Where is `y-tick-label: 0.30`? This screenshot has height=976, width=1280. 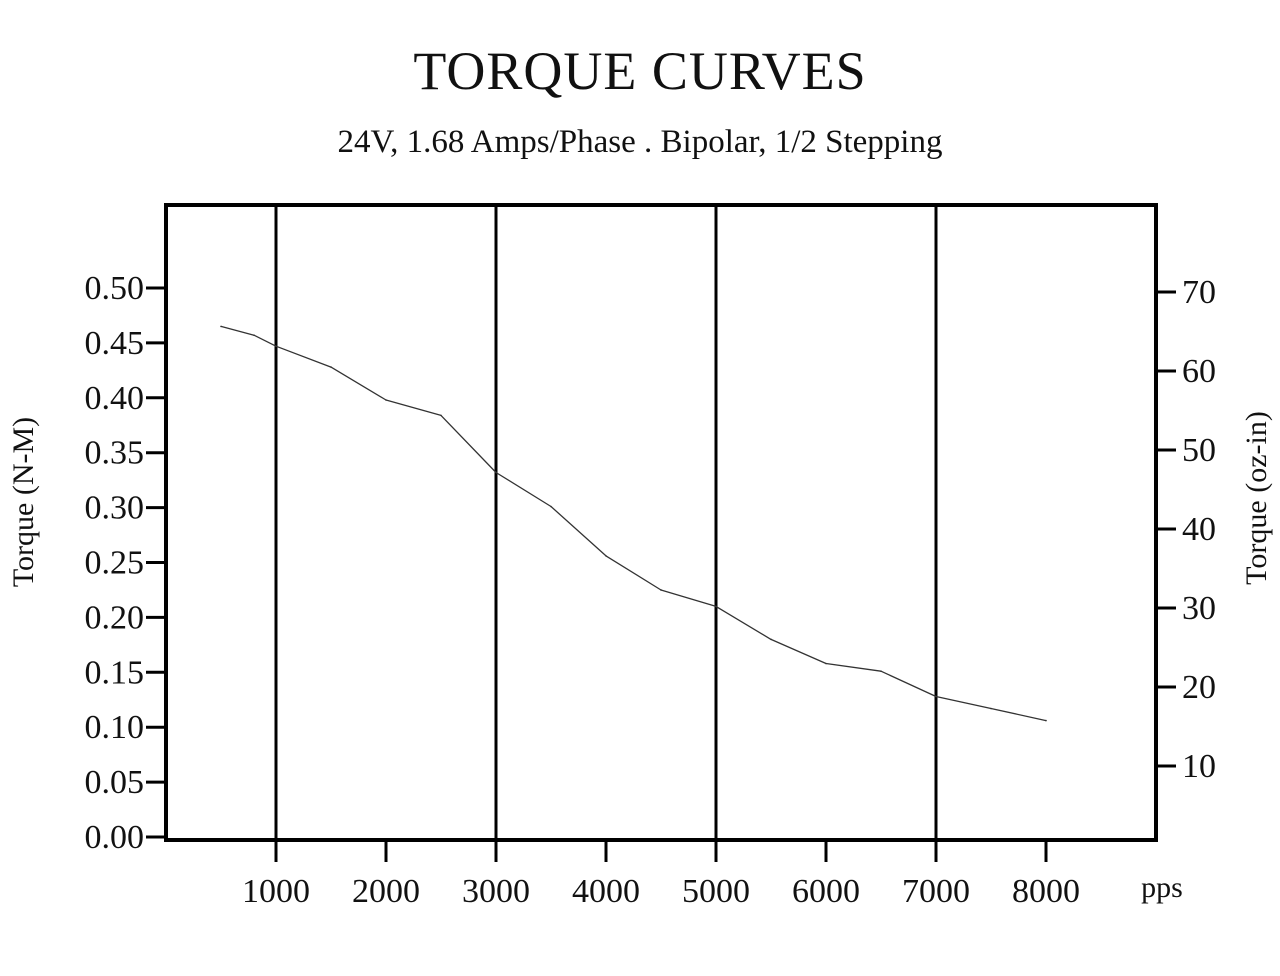
y-tick-label: 0.30 is located at coordinates (115, 508).